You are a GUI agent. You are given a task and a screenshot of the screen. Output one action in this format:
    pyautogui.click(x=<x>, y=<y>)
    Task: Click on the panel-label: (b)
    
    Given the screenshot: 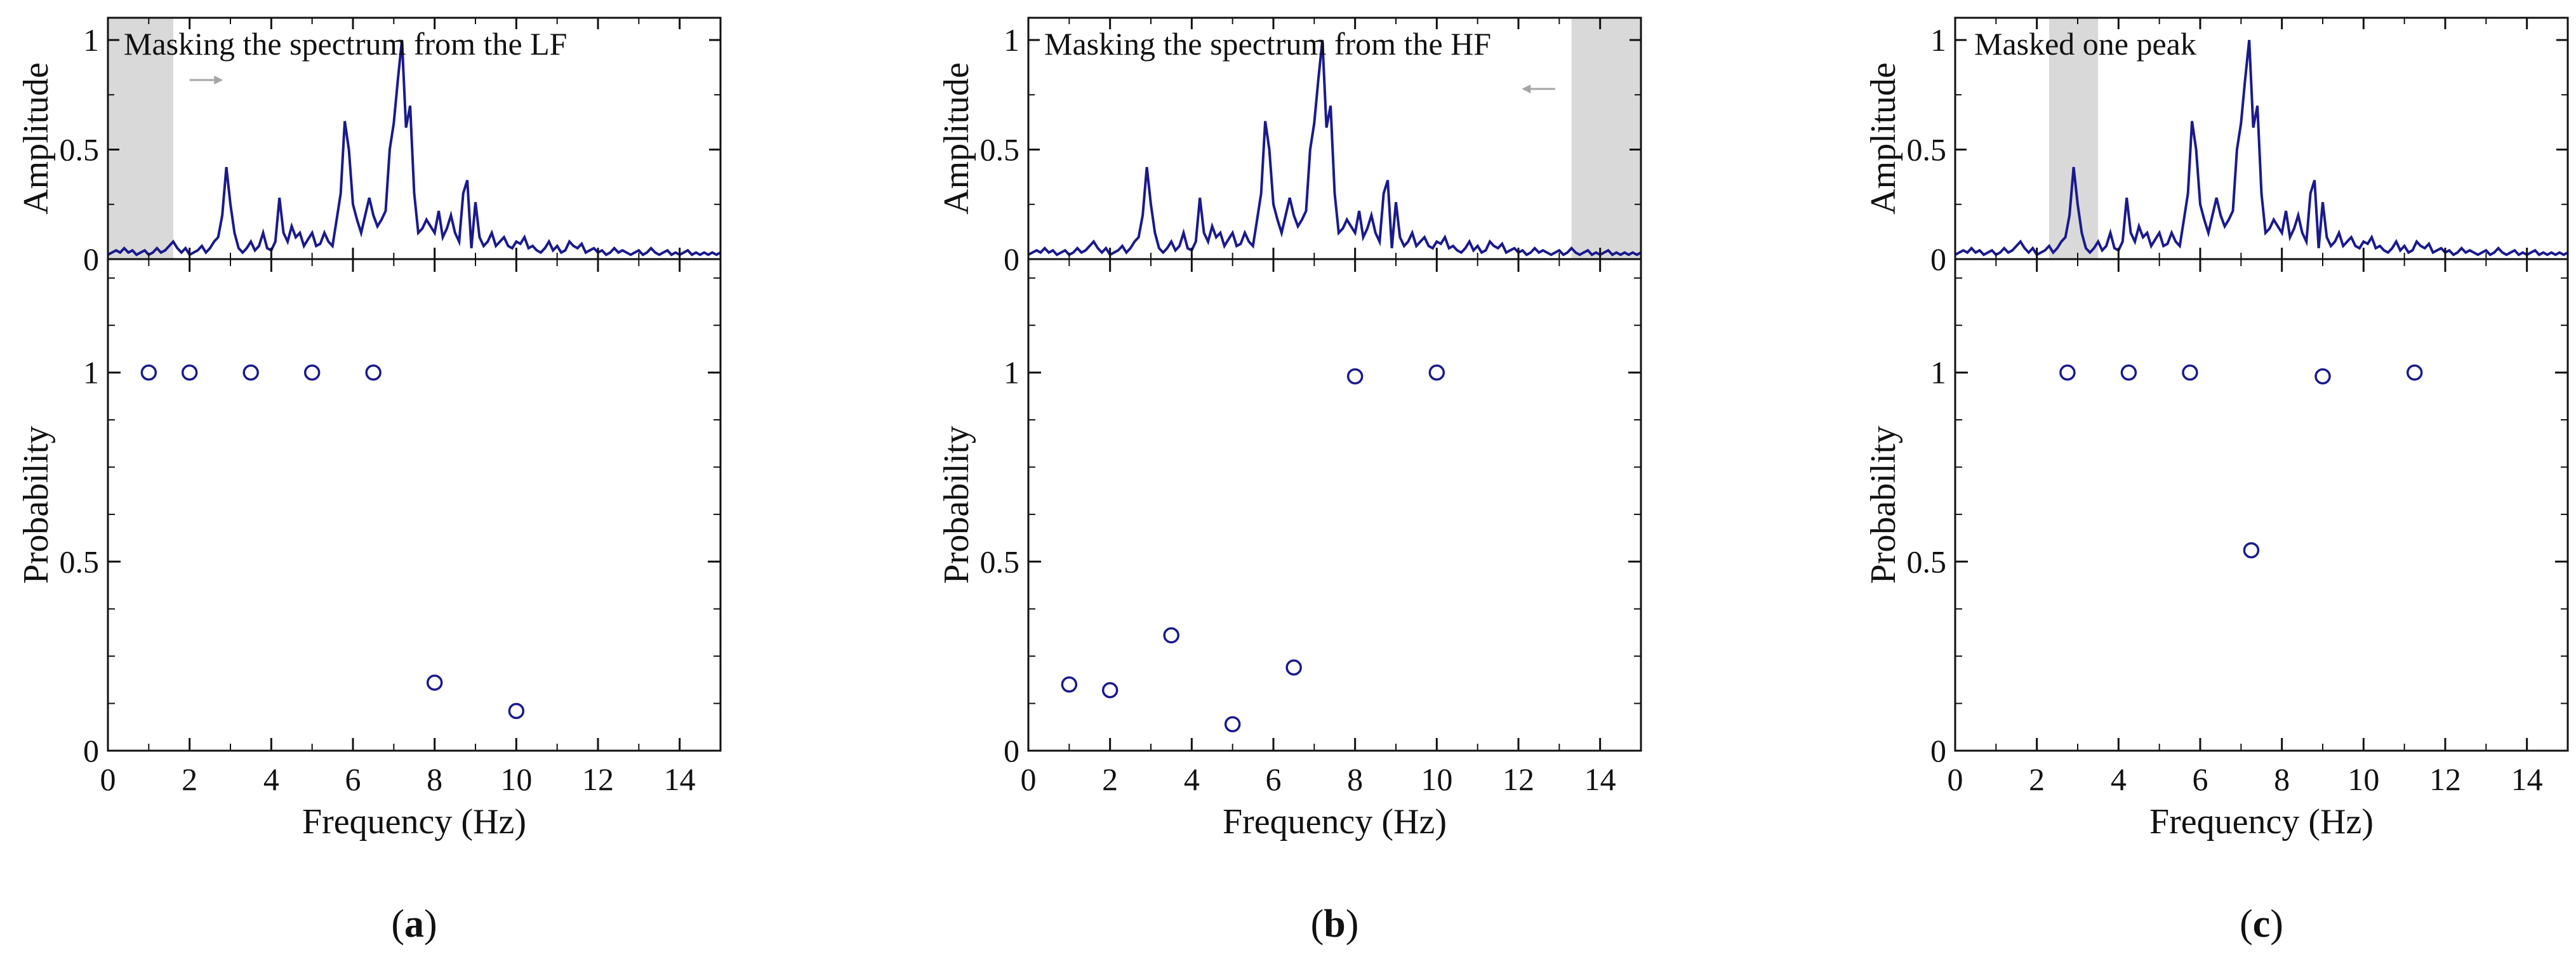 What is the action you would take?
    pyautogui.click(x=1335, y=924)
    